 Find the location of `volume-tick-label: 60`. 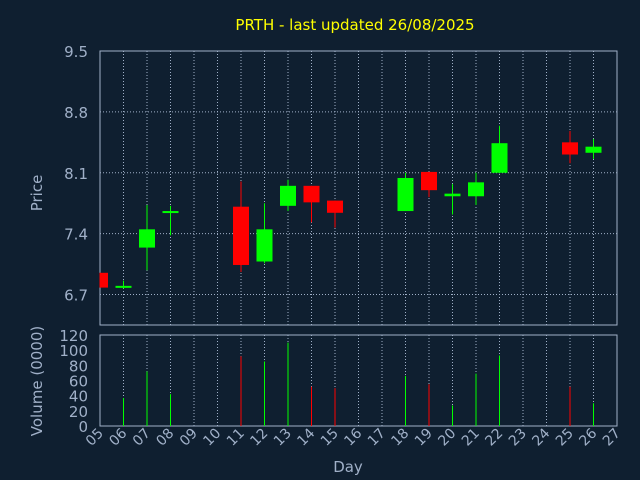

volume-tick-label: 60 is located at coordinates (78, 382).